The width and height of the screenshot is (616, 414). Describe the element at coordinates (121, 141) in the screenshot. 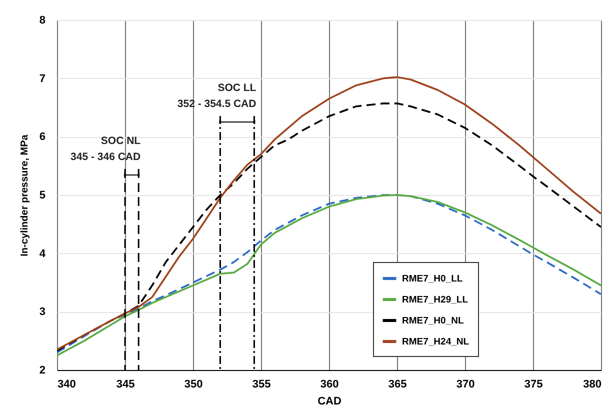

I see `annotation: SOC NL` at that location.